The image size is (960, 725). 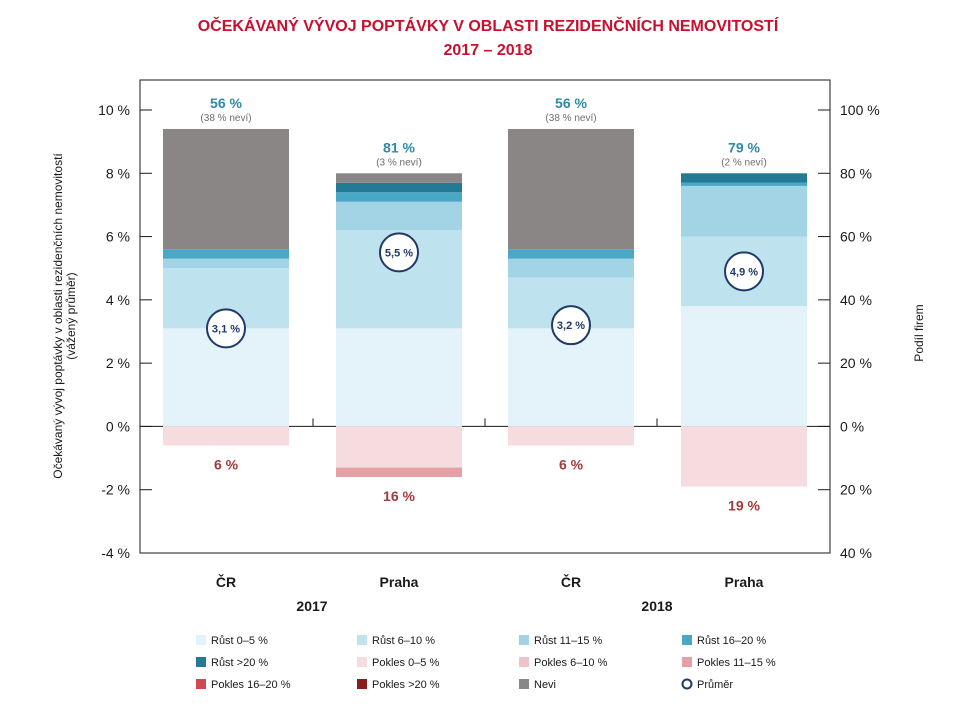 What do you see at coordinates (118, 173) in the screenshot?
I see `y-axis-tick-label: 8 %` at bounding box center [118, 173].